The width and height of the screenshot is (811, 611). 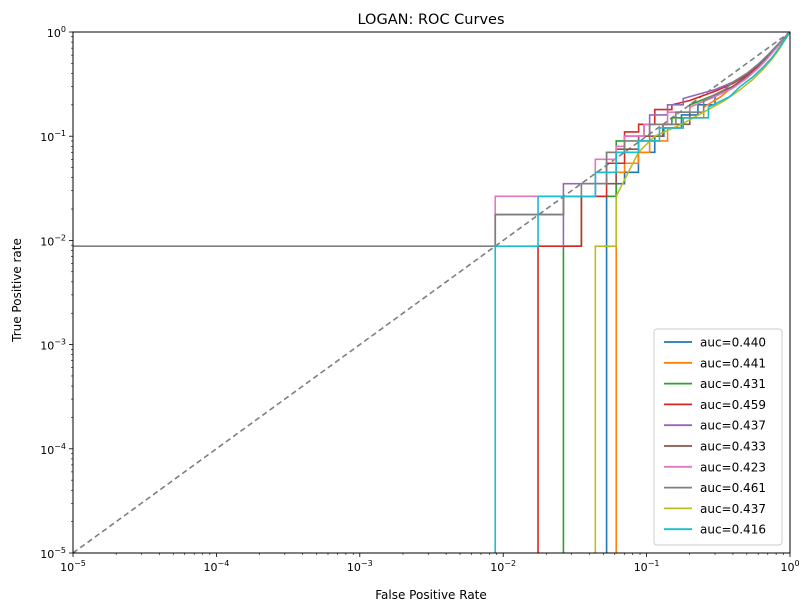 What do you see at coordinates (647, 566) in the screenshot?
I see `x-tick-label: 10⁻¹` at bounding box center [647, 566].